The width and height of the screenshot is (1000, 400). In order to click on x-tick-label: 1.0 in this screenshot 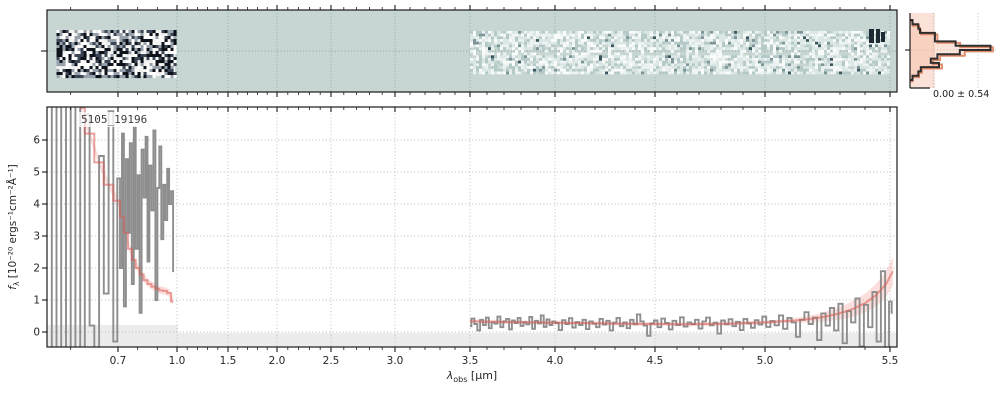, I will do `click(177, 361)`.